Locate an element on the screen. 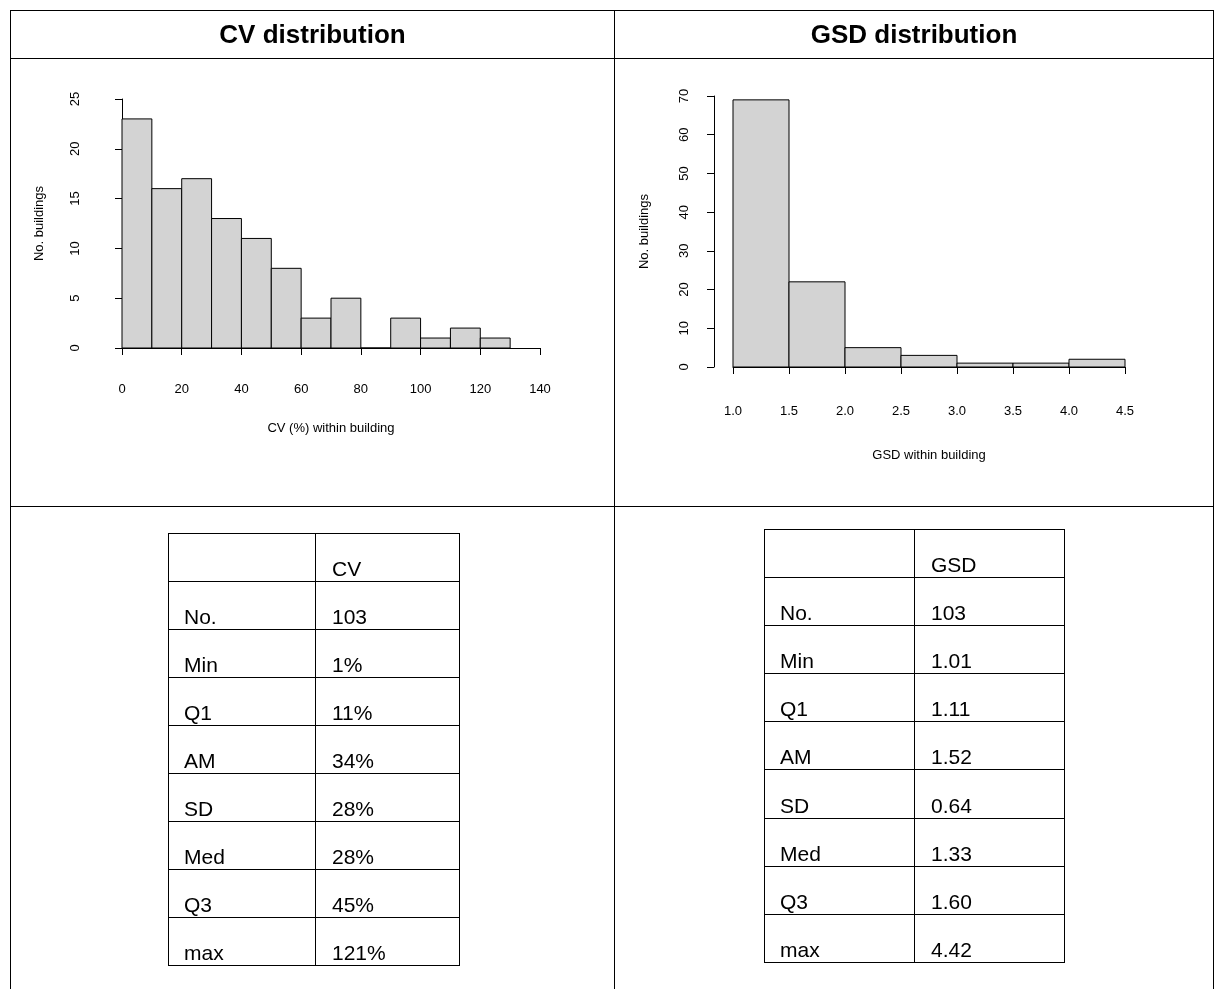 This screenshot has width=1214, height=989. x-tick-label: 4.5 is located at coordinates (1125, 410).